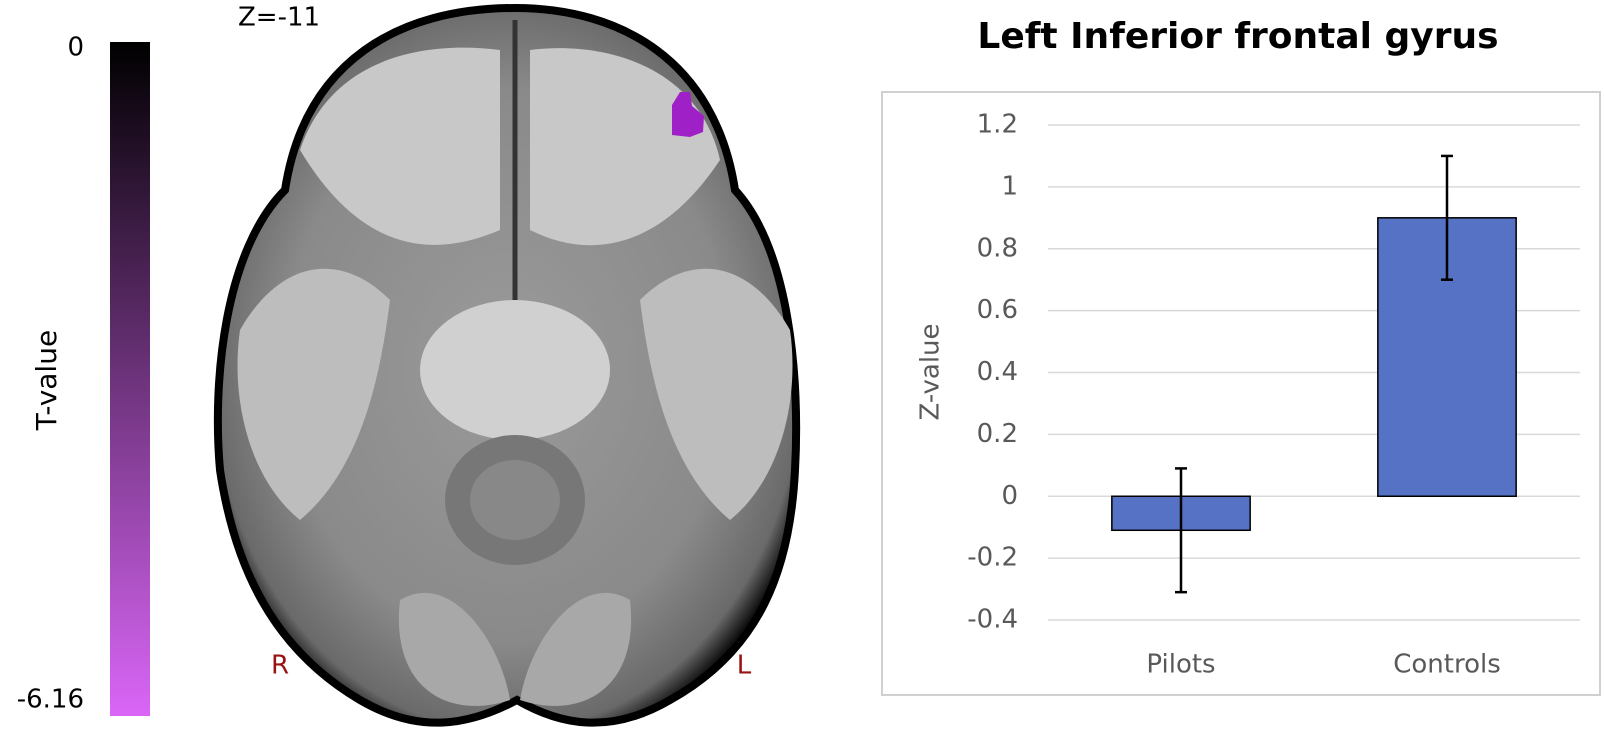 This screenshot has width=1604, height=737. What do you see at coordinates (130, 379) in the screenshot?
I see `colorbar` at bounding box center [130, 379].